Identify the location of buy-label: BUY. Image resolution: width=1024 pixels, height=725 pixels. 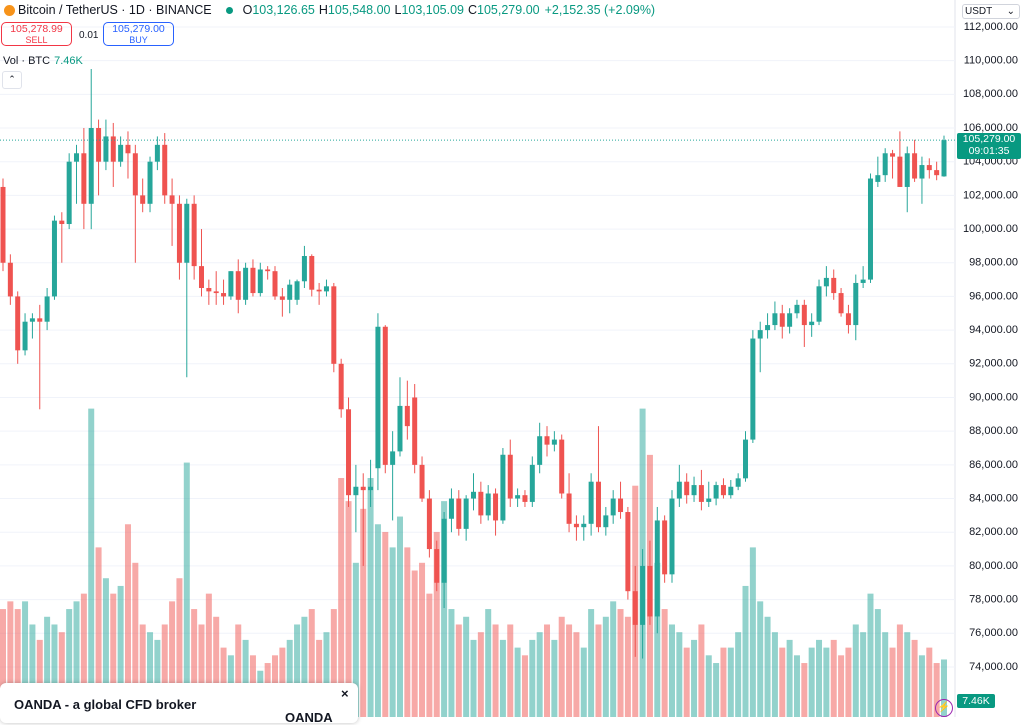
(138, 40).